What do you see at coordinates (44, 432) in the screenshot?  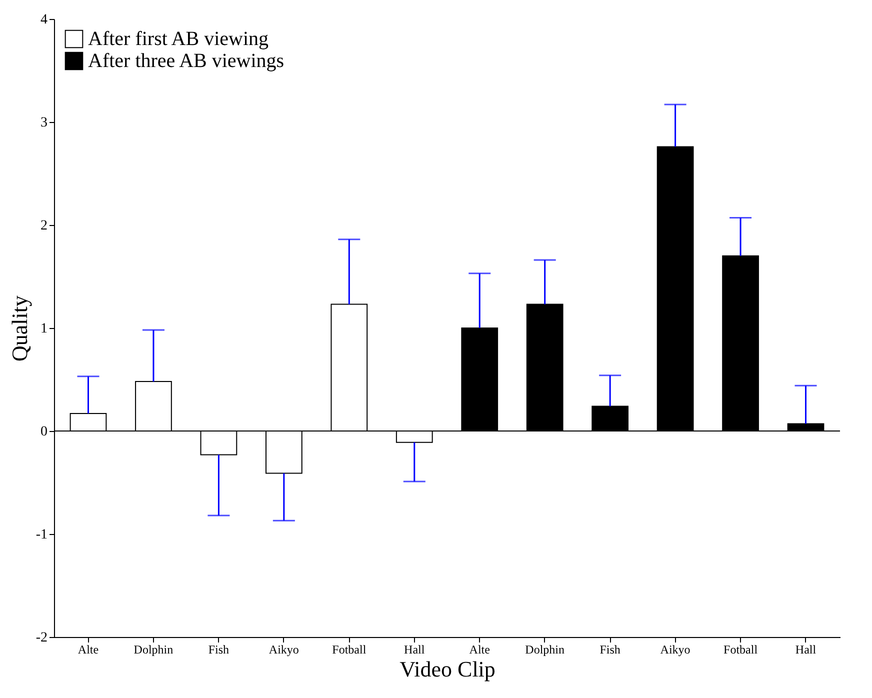 I see `y-tick-label: 0` at bounding box center [44, 432].